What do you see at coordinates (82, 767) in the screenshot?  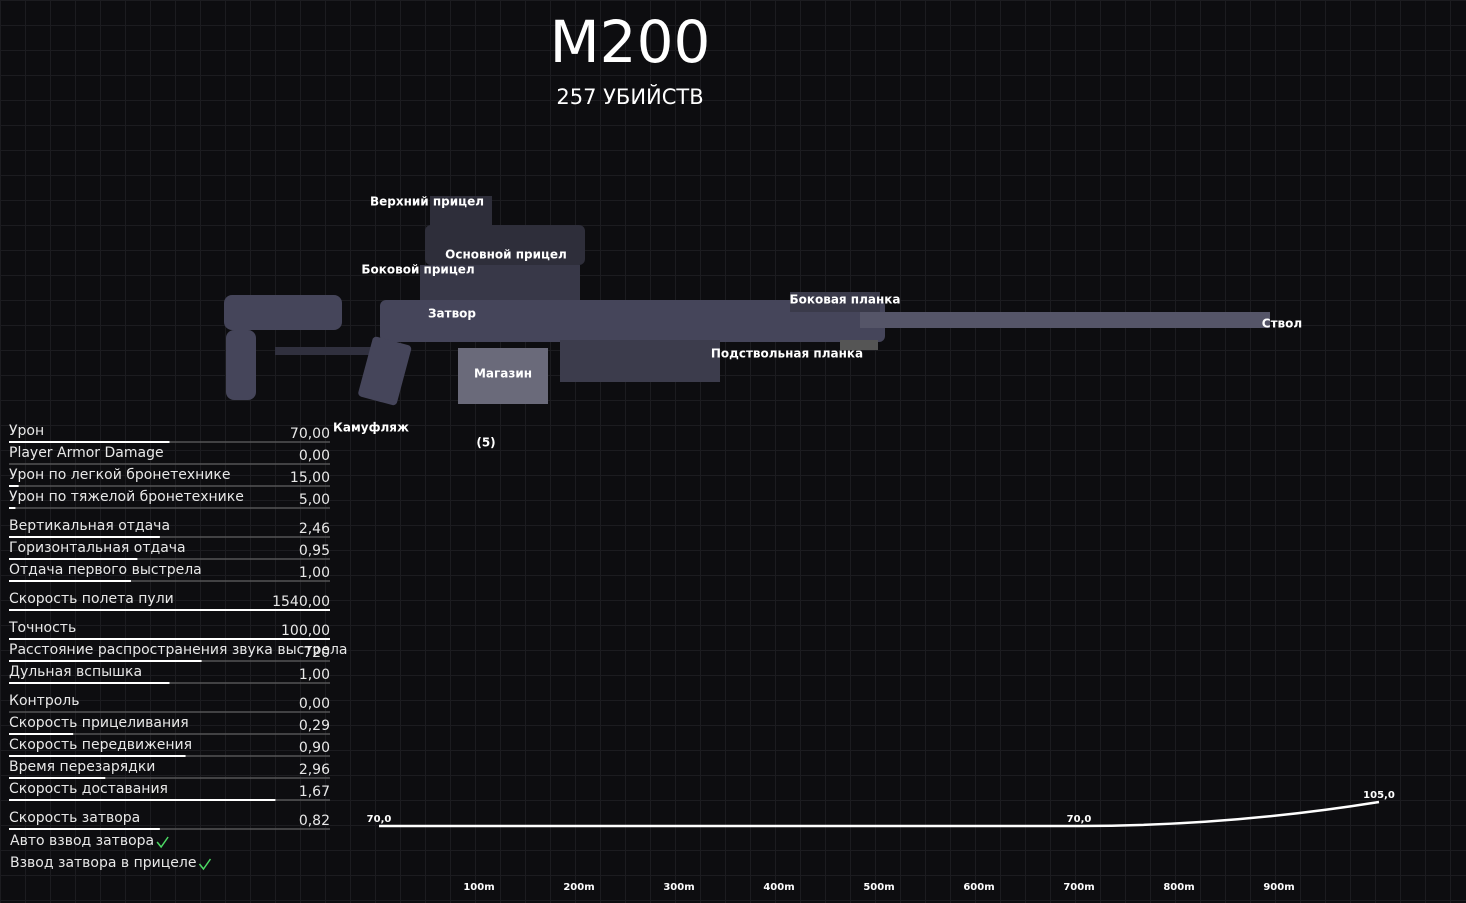 I see `stat-label: Время перезарядки` at bounding box center [82, 767].